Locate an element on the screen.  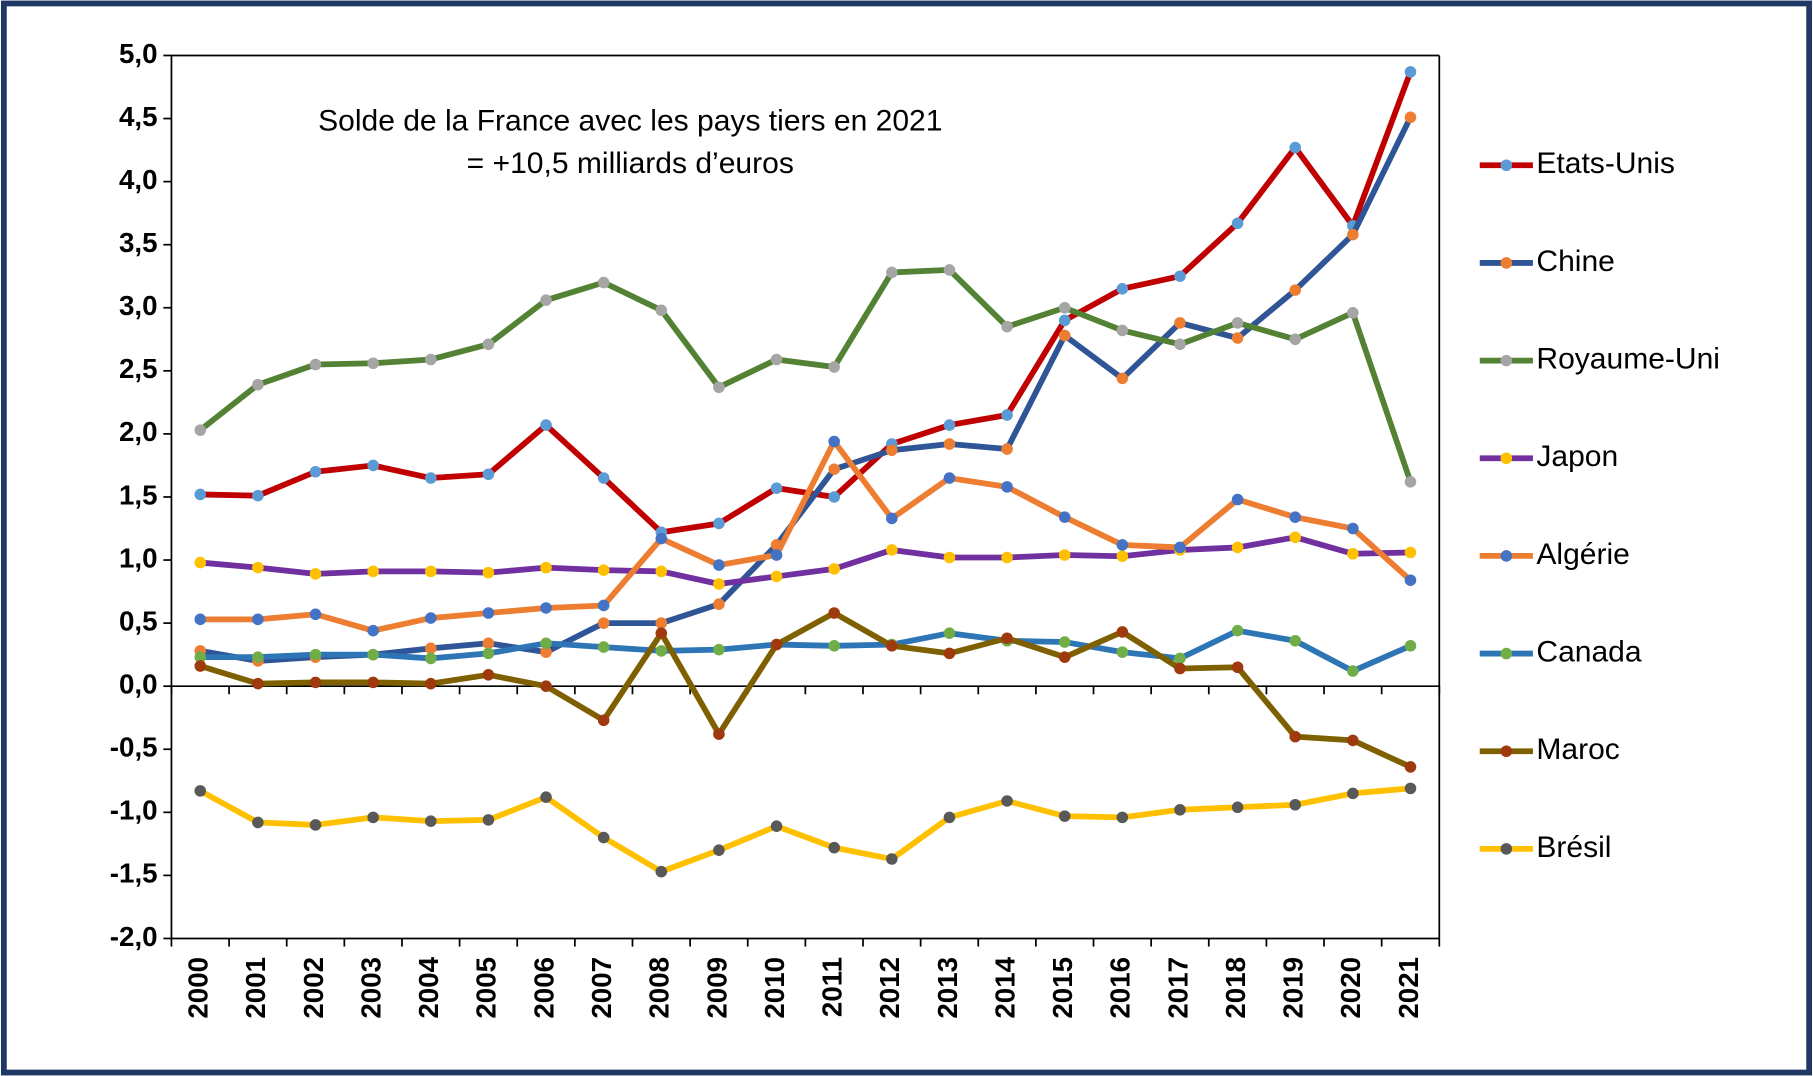
x-tick-label: 2017 is located at coordinates (1177, 988).